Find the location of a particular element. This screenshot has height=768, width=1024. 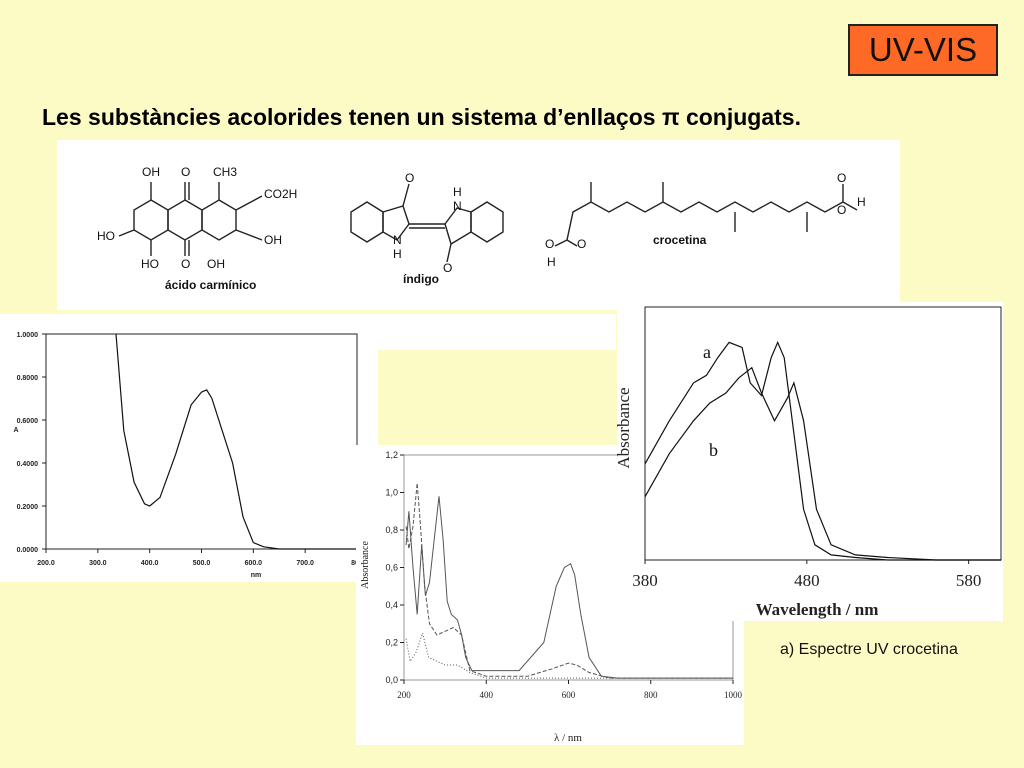

crocetin-label-o-right: O is located at coordinates (841, 178).